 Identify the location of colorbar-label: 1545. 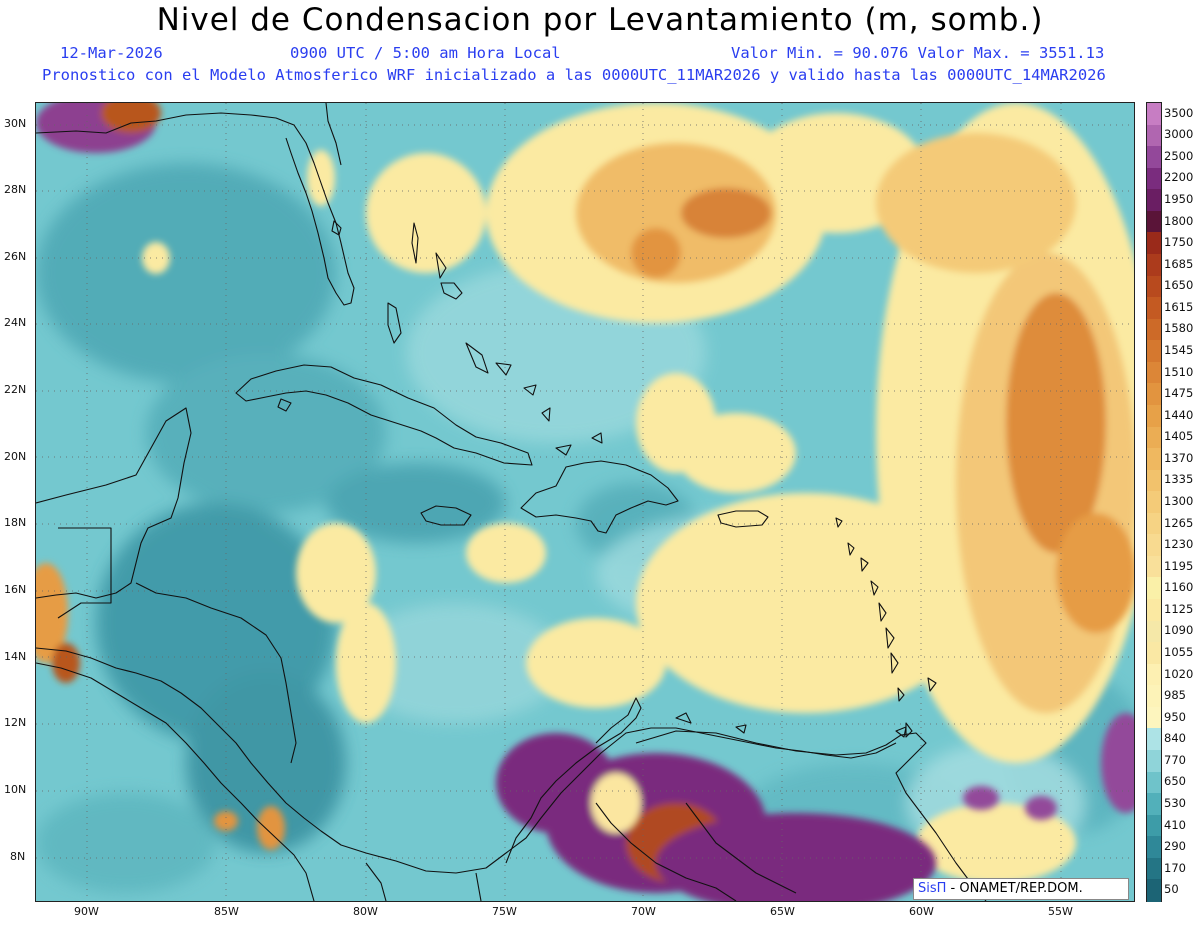
(1179, 350).